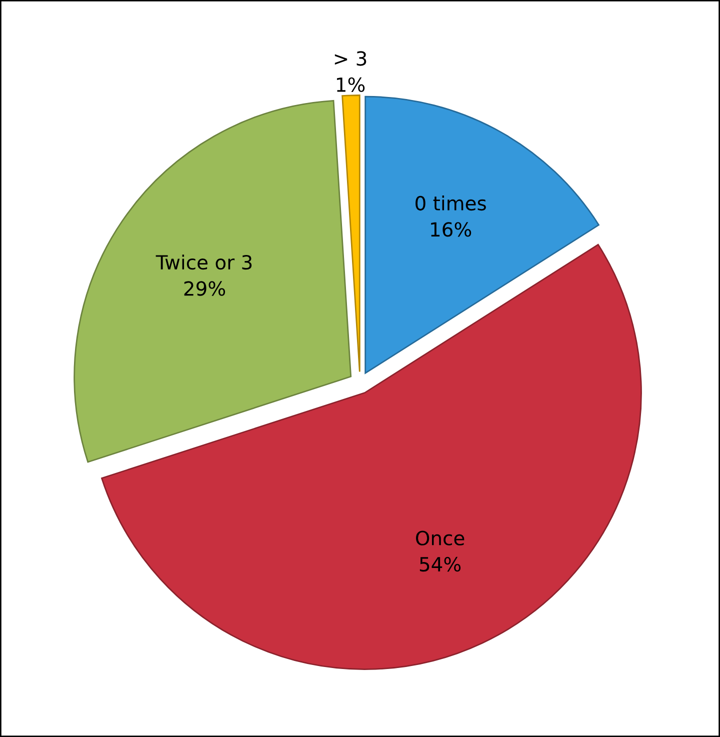 The image size is (720, 737). Describe the element at coordinates (350, 58) in the screenshot. I see `slice-label: > 3` at that location.